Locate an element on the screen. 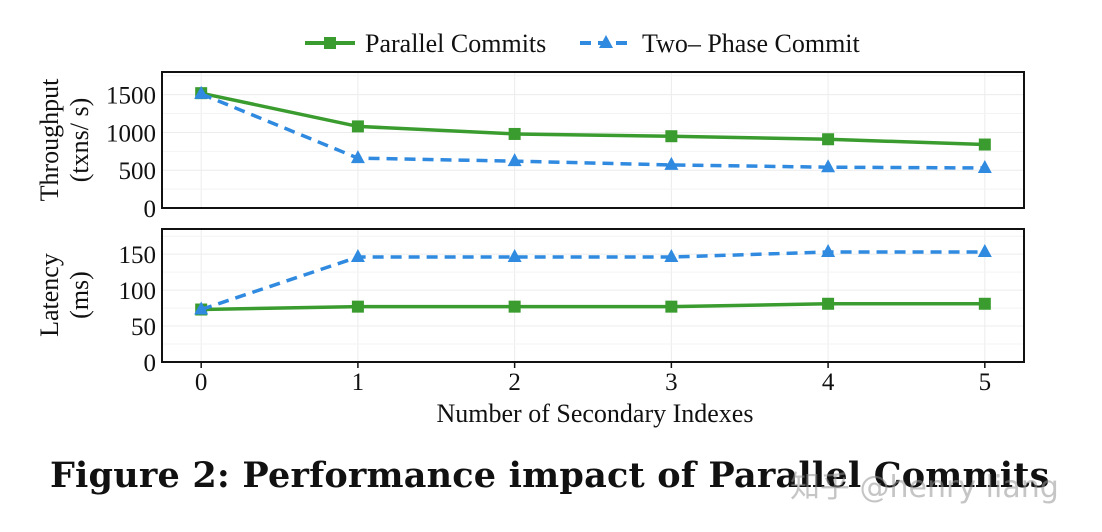 This screenshot has height=532, width=1102. y-tick-label: 150 is located at coordinates (138, 255).